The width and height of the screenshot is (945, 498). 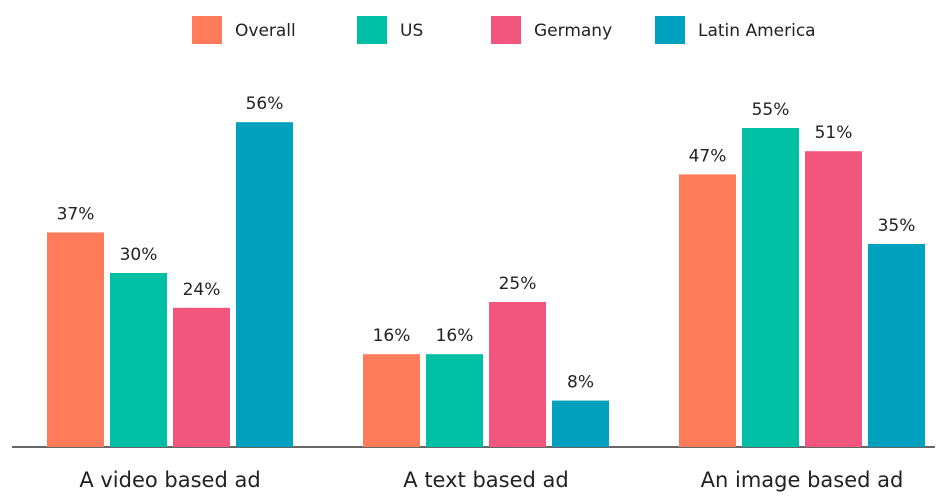 I want to click on x-tick-label: A video based ad, so click(x=169, y=480).